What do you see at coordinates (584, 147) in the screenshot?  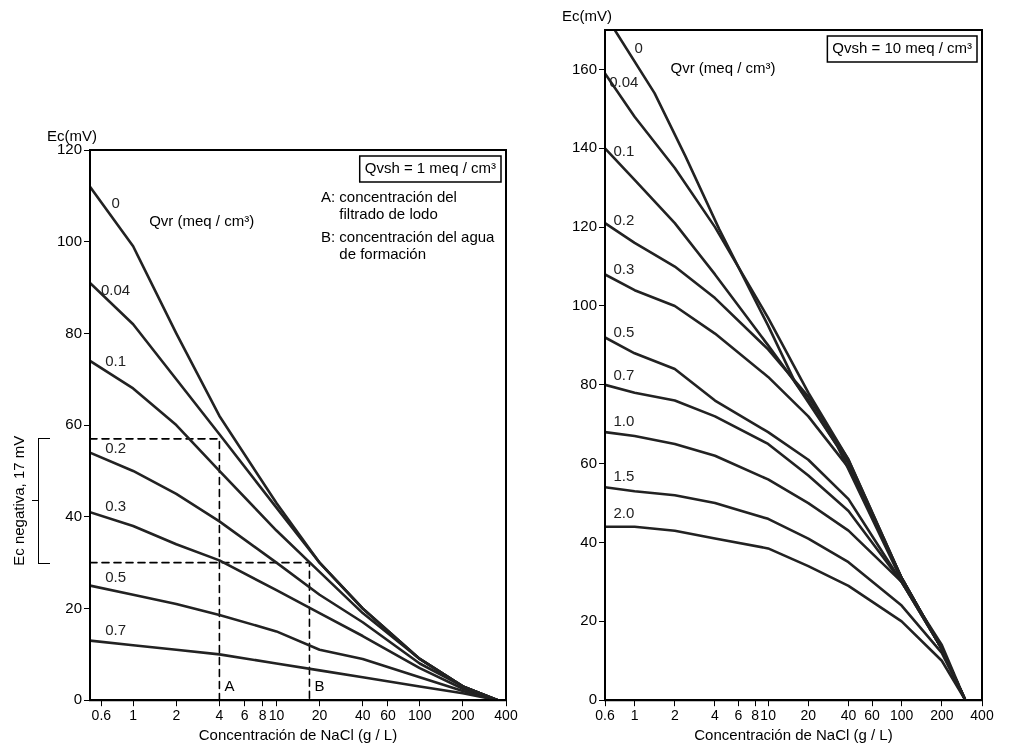 I see `y-tick-label: 140` at bounding box center [584, 147].